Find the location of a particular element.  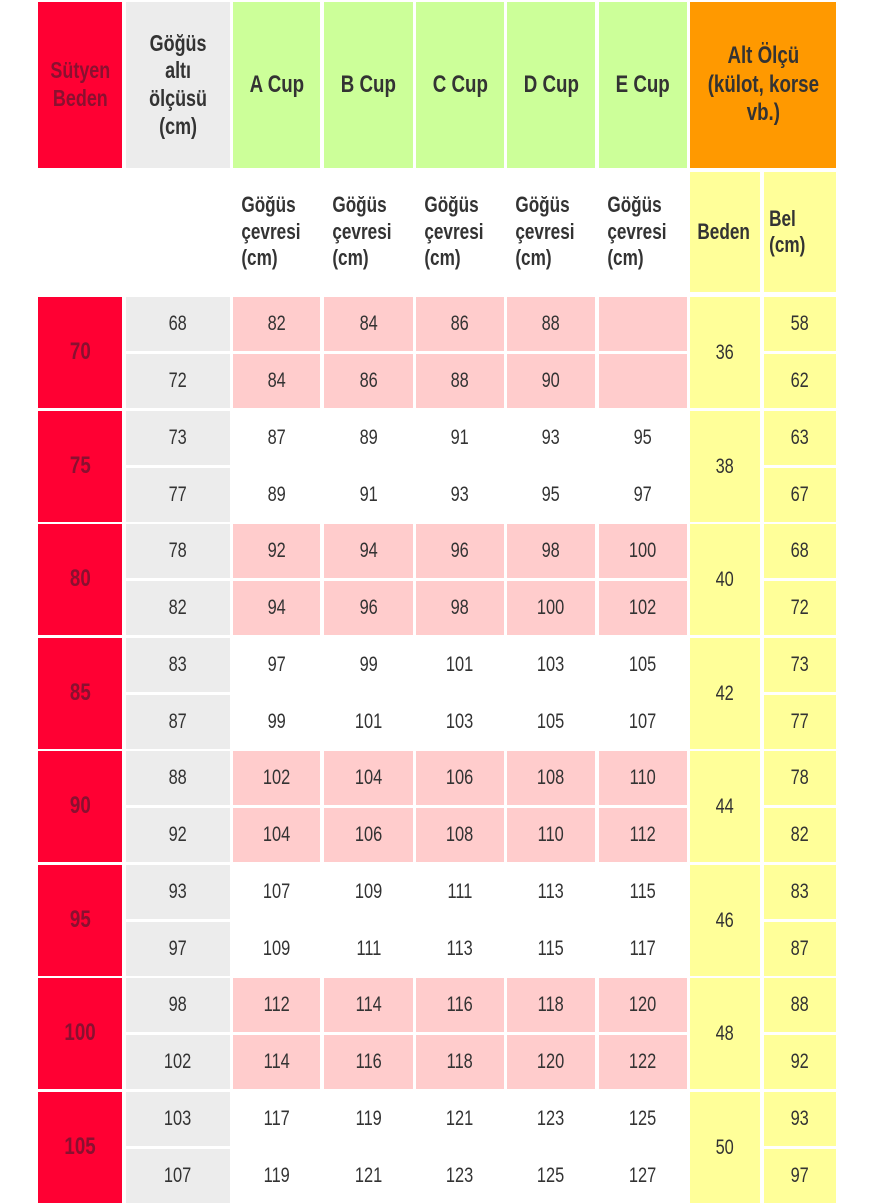

bust-cell-c: 101 is located at coordinates (460, 665).